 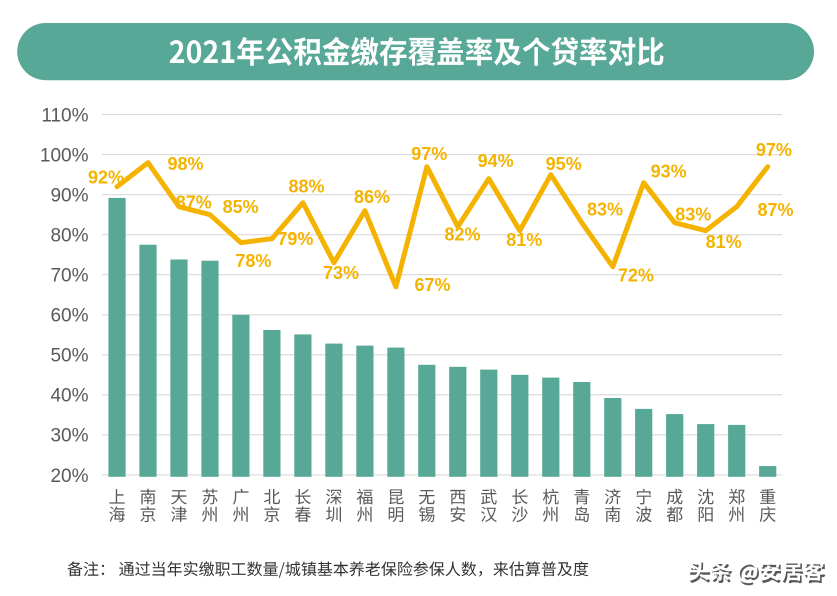 I want to click on svg-text: 30%, so click(x=69, y=436).